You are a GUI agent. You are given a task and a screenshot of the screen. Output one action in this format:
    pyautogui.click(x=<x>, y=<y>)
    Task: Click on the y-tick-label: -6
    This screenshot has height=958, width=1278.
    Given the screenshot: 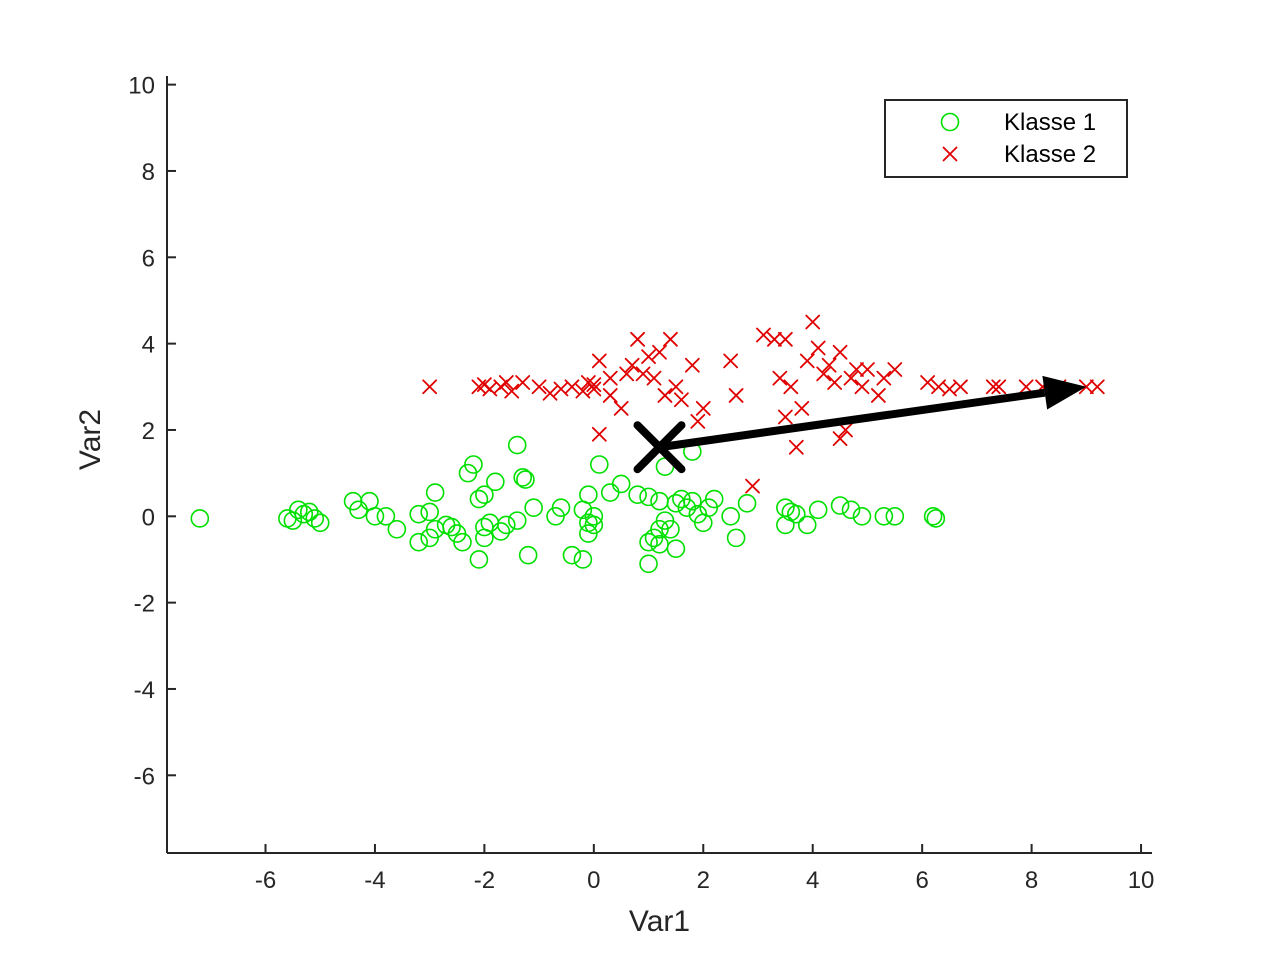 What is the action you would take?
    pyautogui.click(x=144, y=776)
    